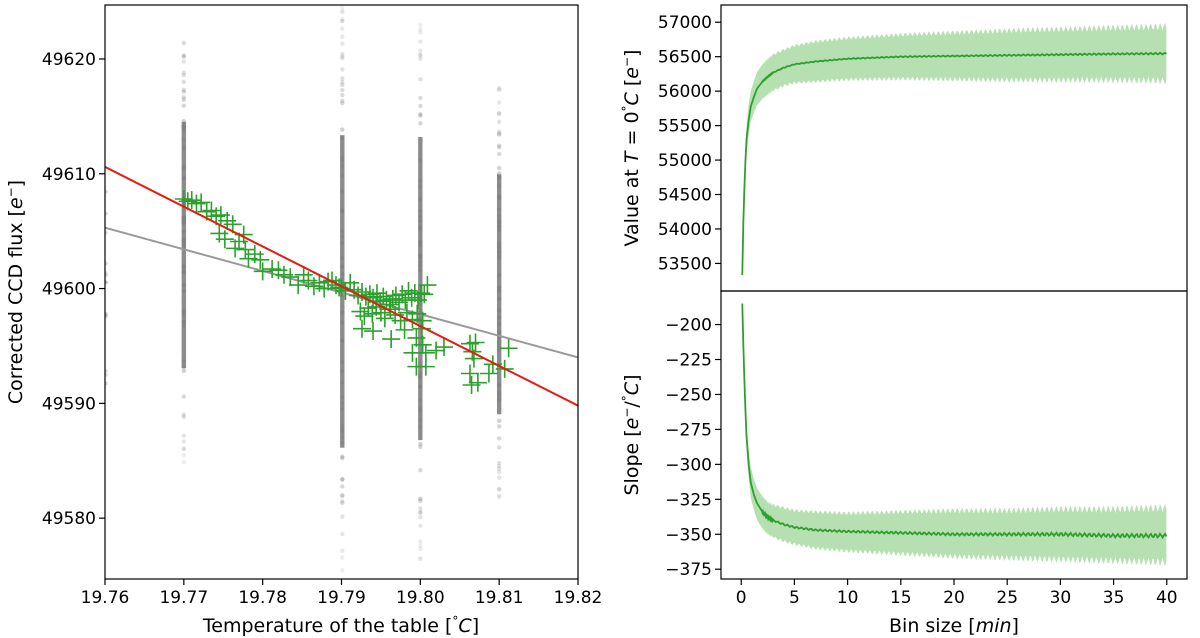 Image resolution: width=1200 pixels, height=638 pixels. Describe the element at coordinates (685, 196) in the screenshot. I see `y-tick-label: 54500` at that location.